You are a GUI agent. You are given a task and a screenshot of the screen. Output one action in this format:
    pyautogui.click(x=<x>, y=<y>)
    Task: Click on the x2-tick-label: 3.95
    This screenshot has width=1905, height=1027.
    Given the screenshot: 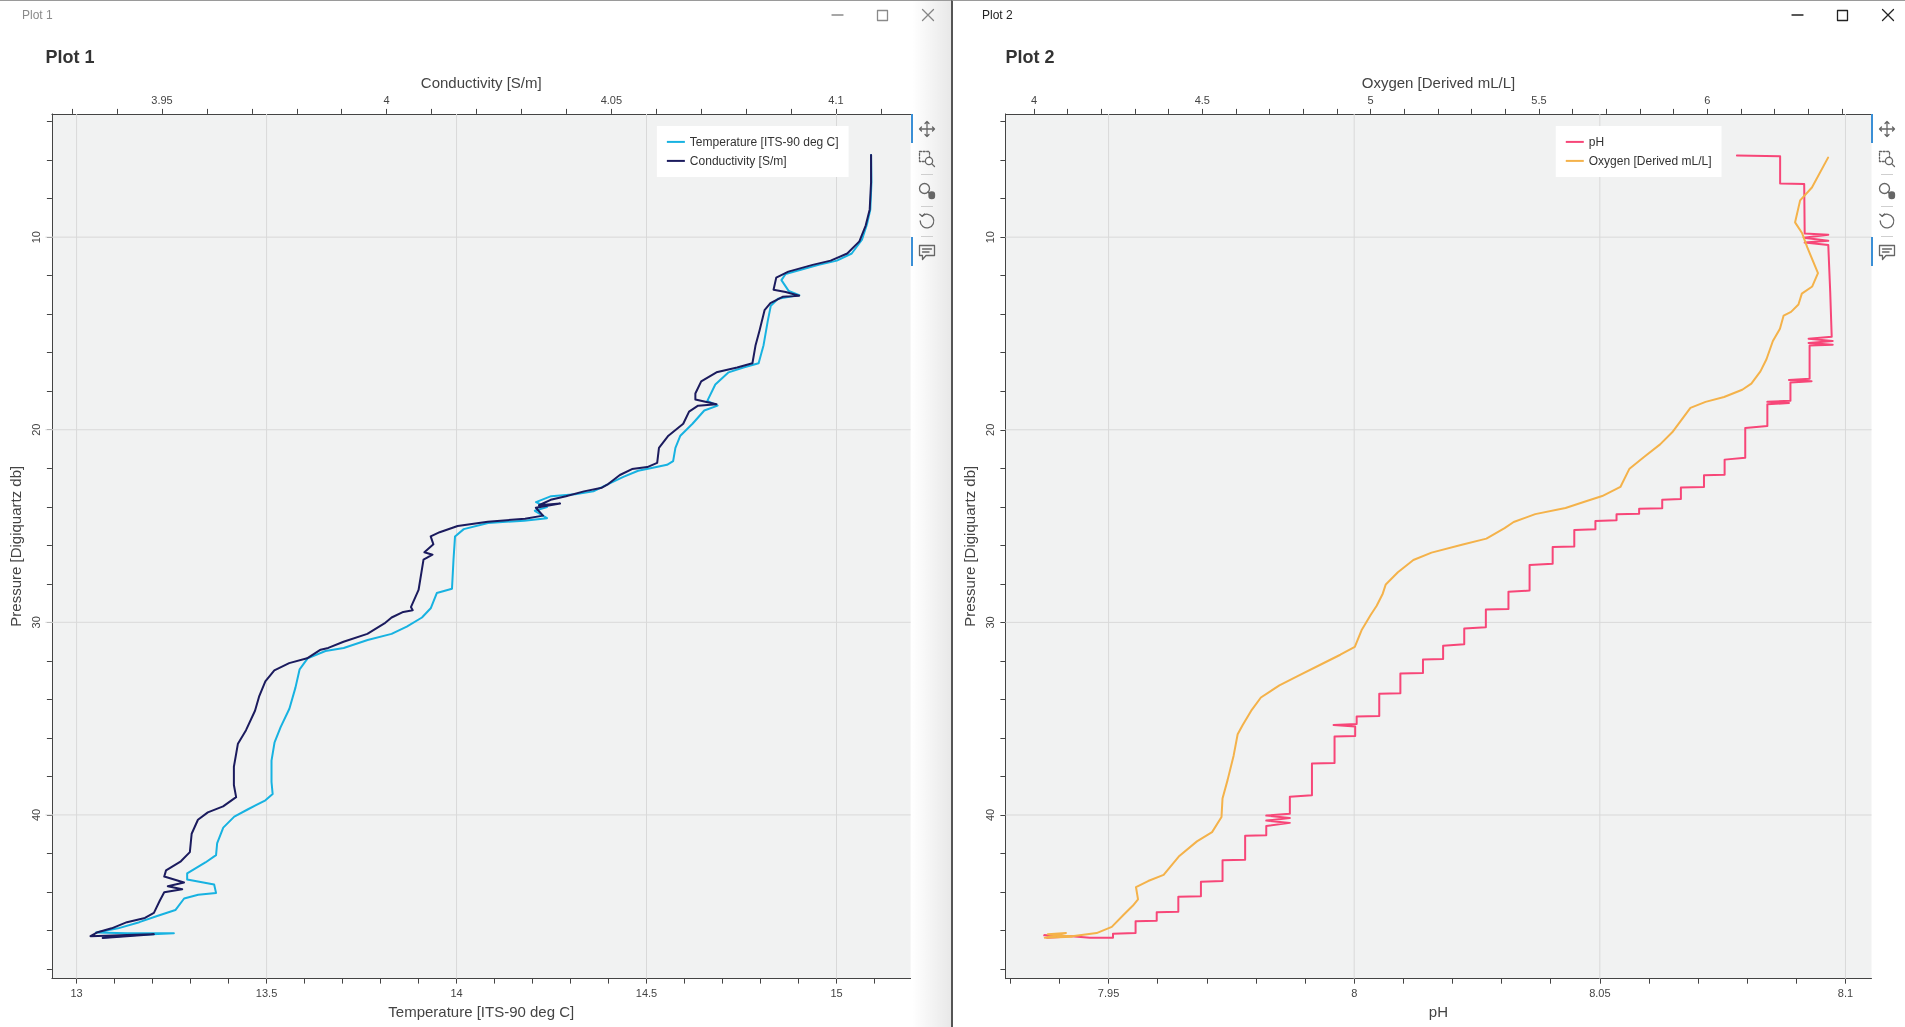 What is the action you would take?
    pyautogui.click(x=162, y=100)
    